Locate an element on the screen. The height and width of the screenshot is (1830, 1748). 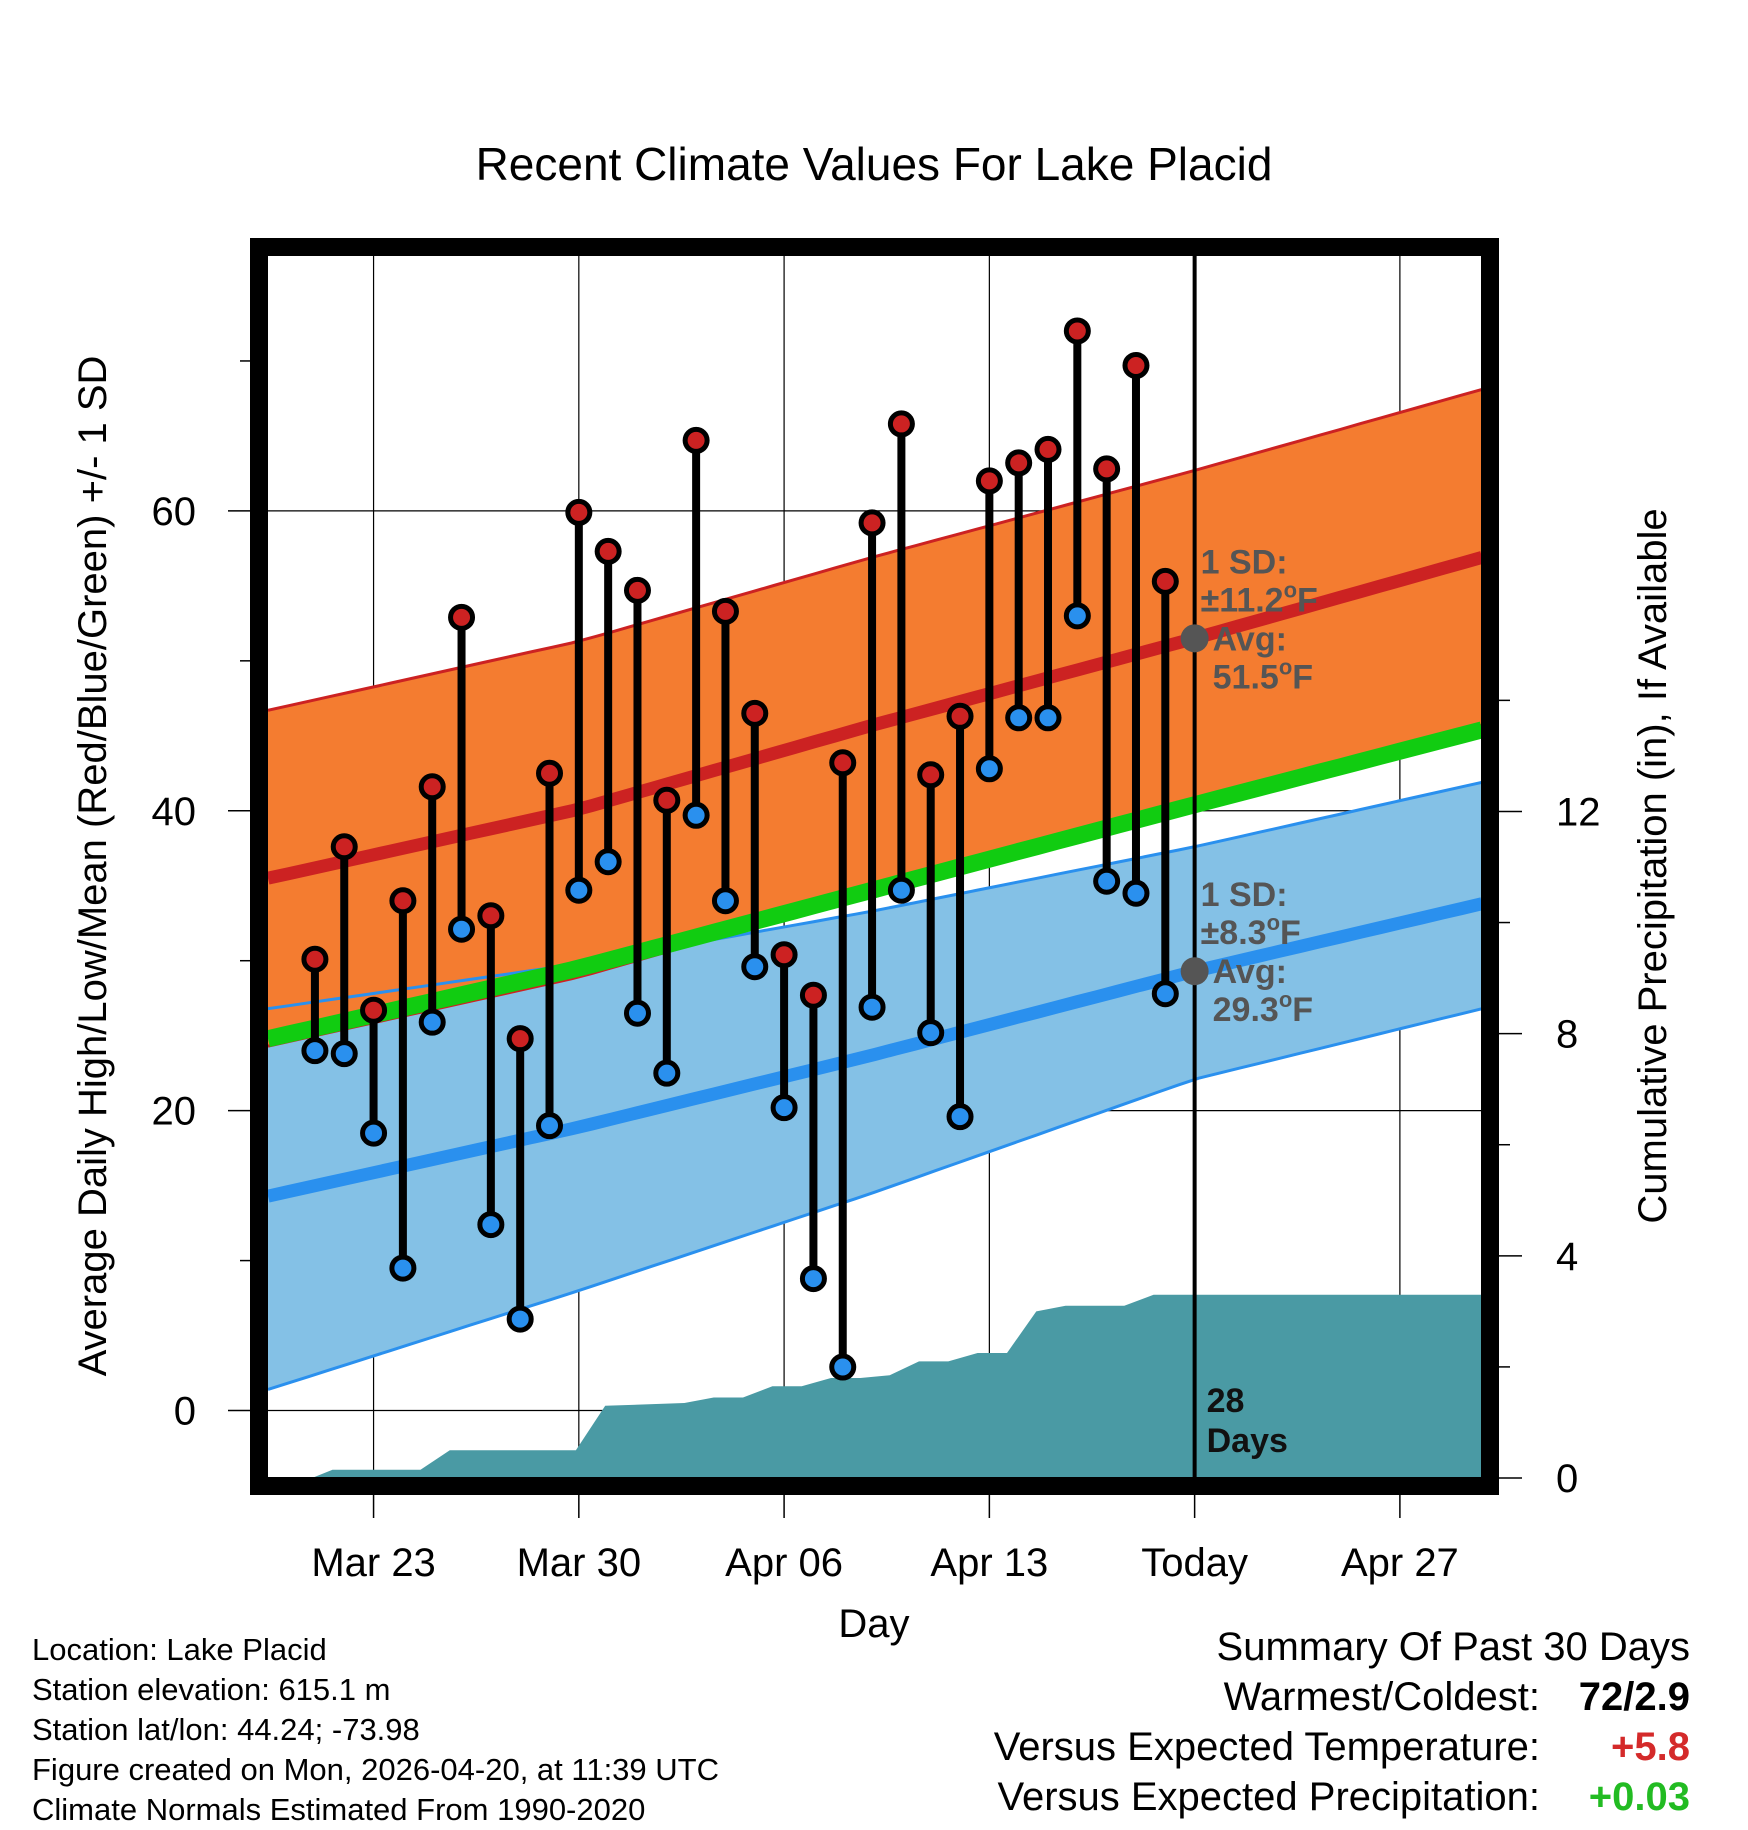
x-tick-label: Today is located at coordinates (1194, 1563).